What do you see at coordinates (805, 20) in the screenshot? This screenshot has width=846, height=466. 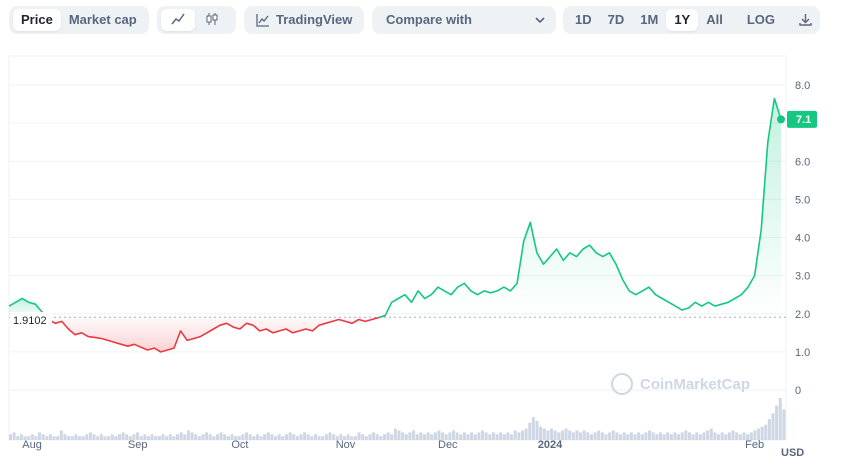 I see `download-button` at bounding box center [805, 20].